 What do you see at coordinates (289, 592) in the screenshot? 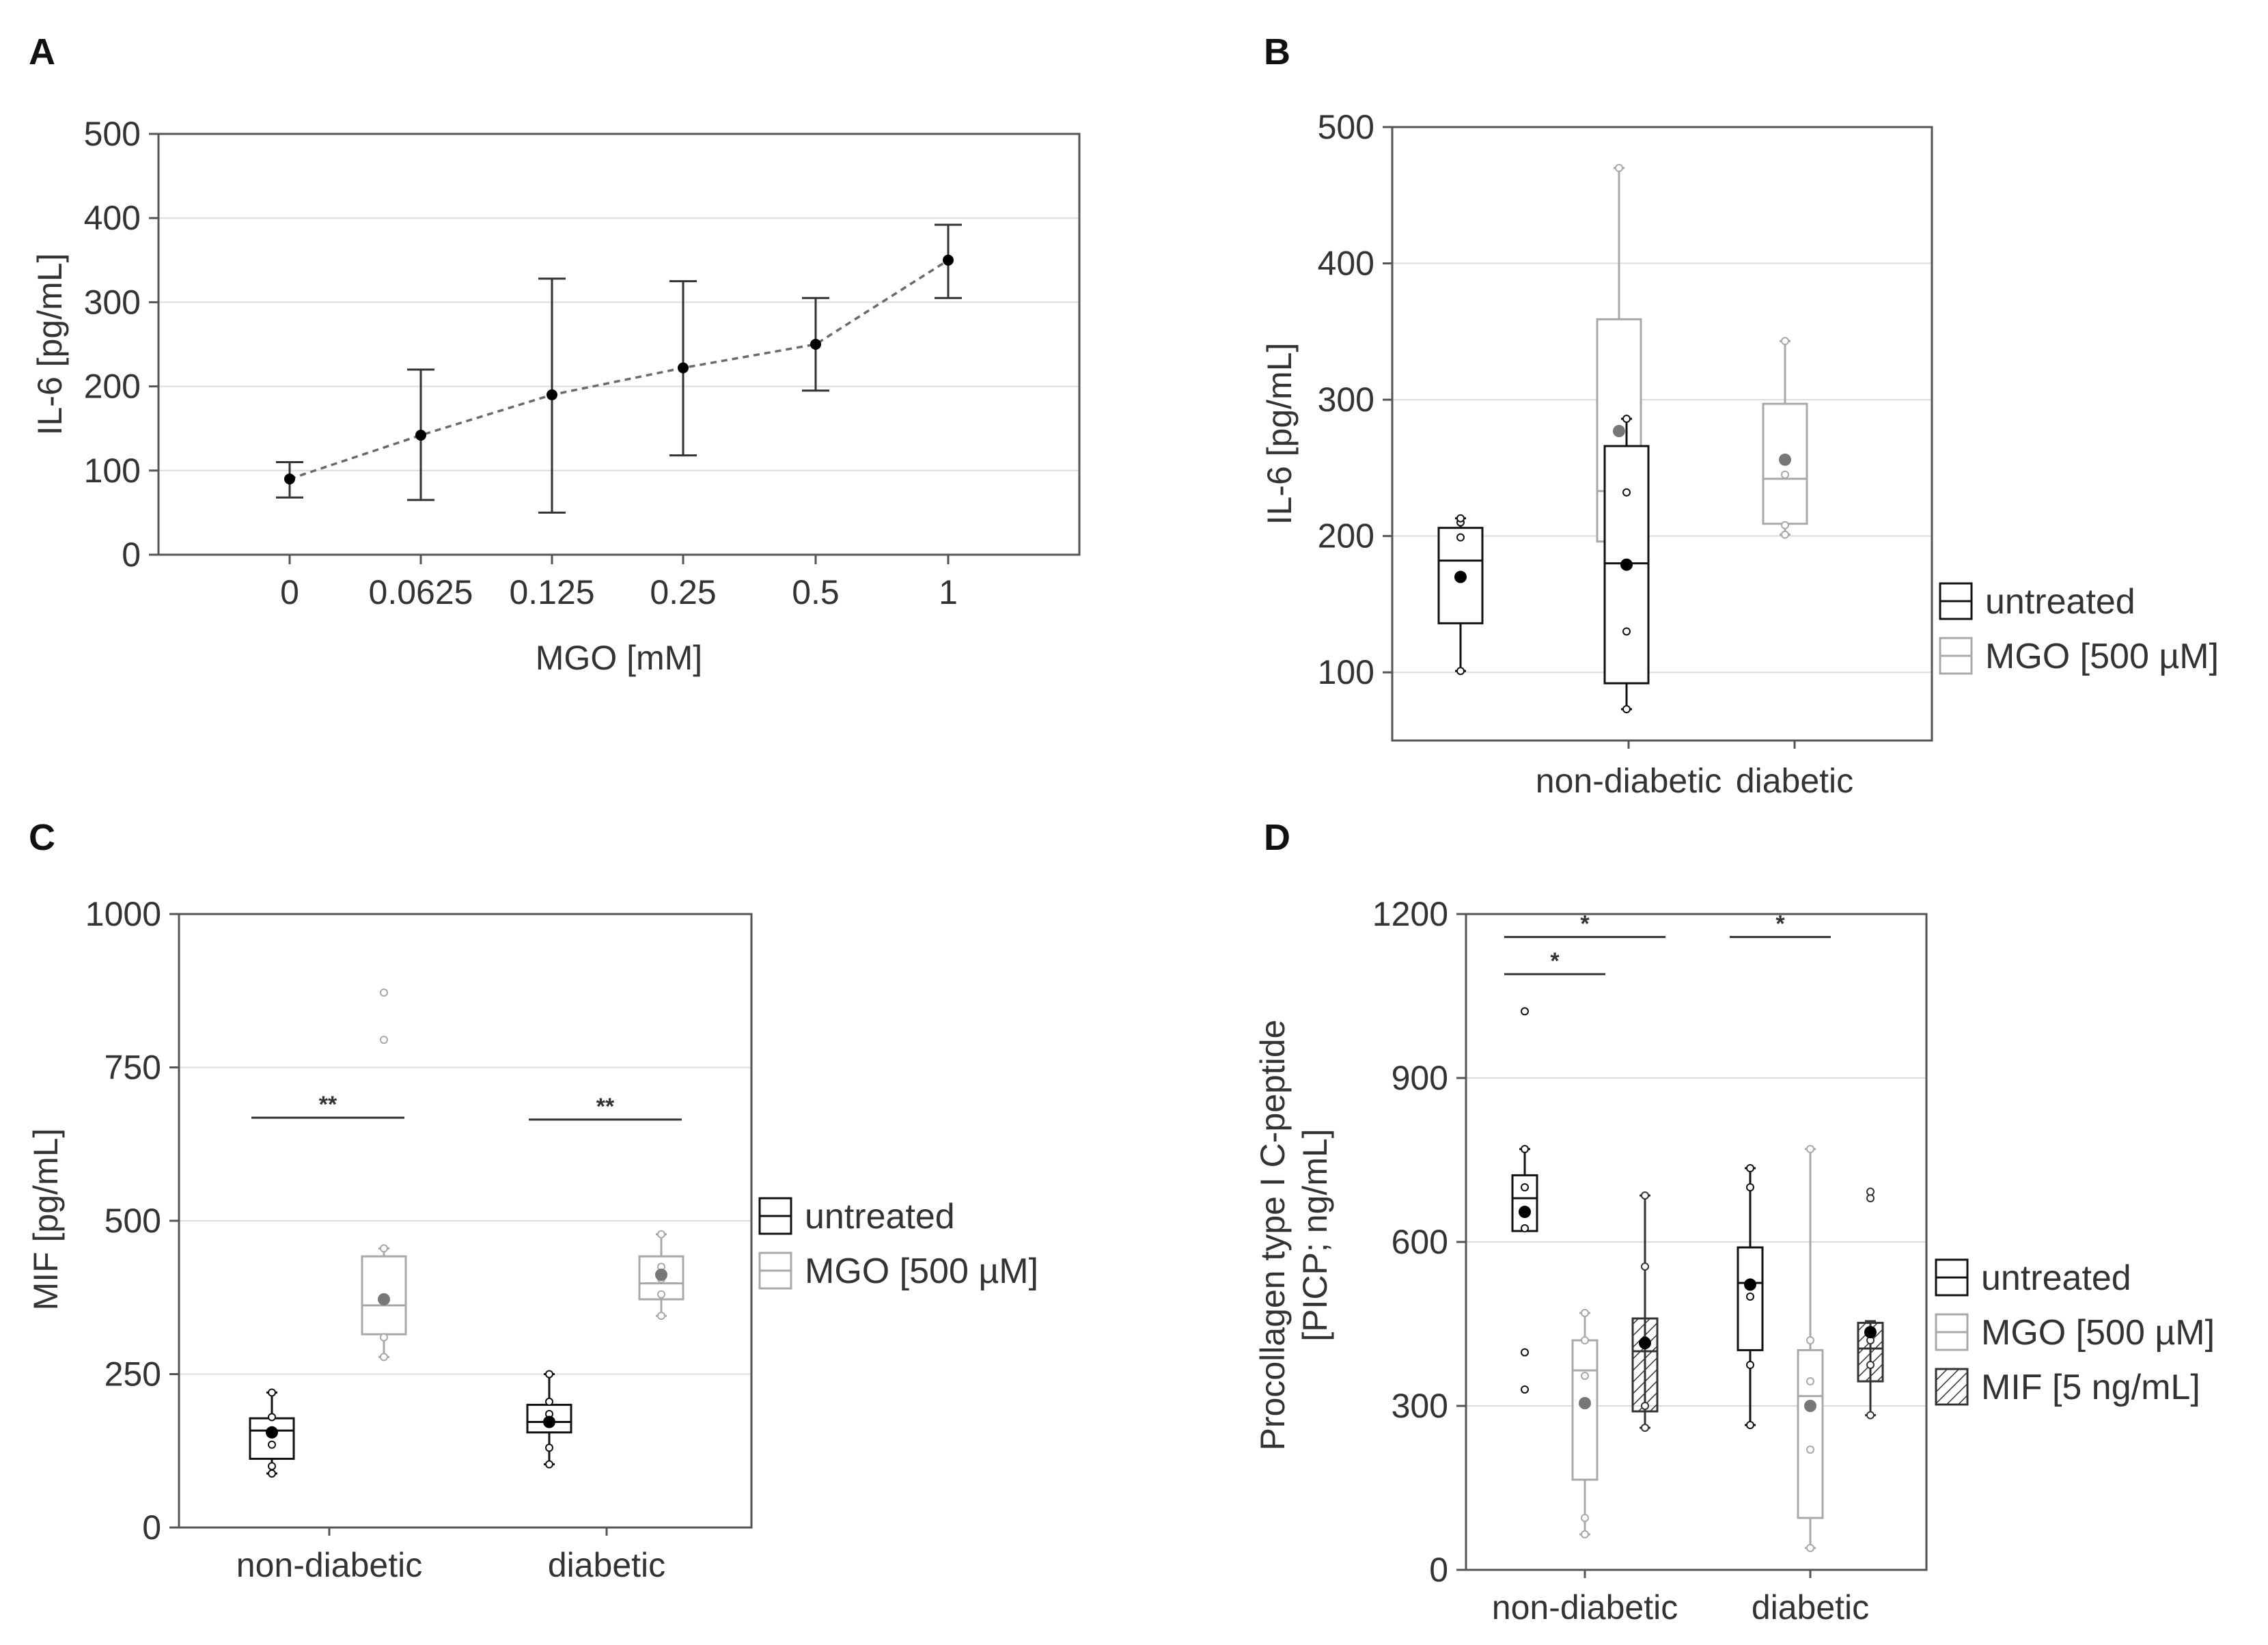
I see `x-tick-label: 0` at bounding box center [289, 592].